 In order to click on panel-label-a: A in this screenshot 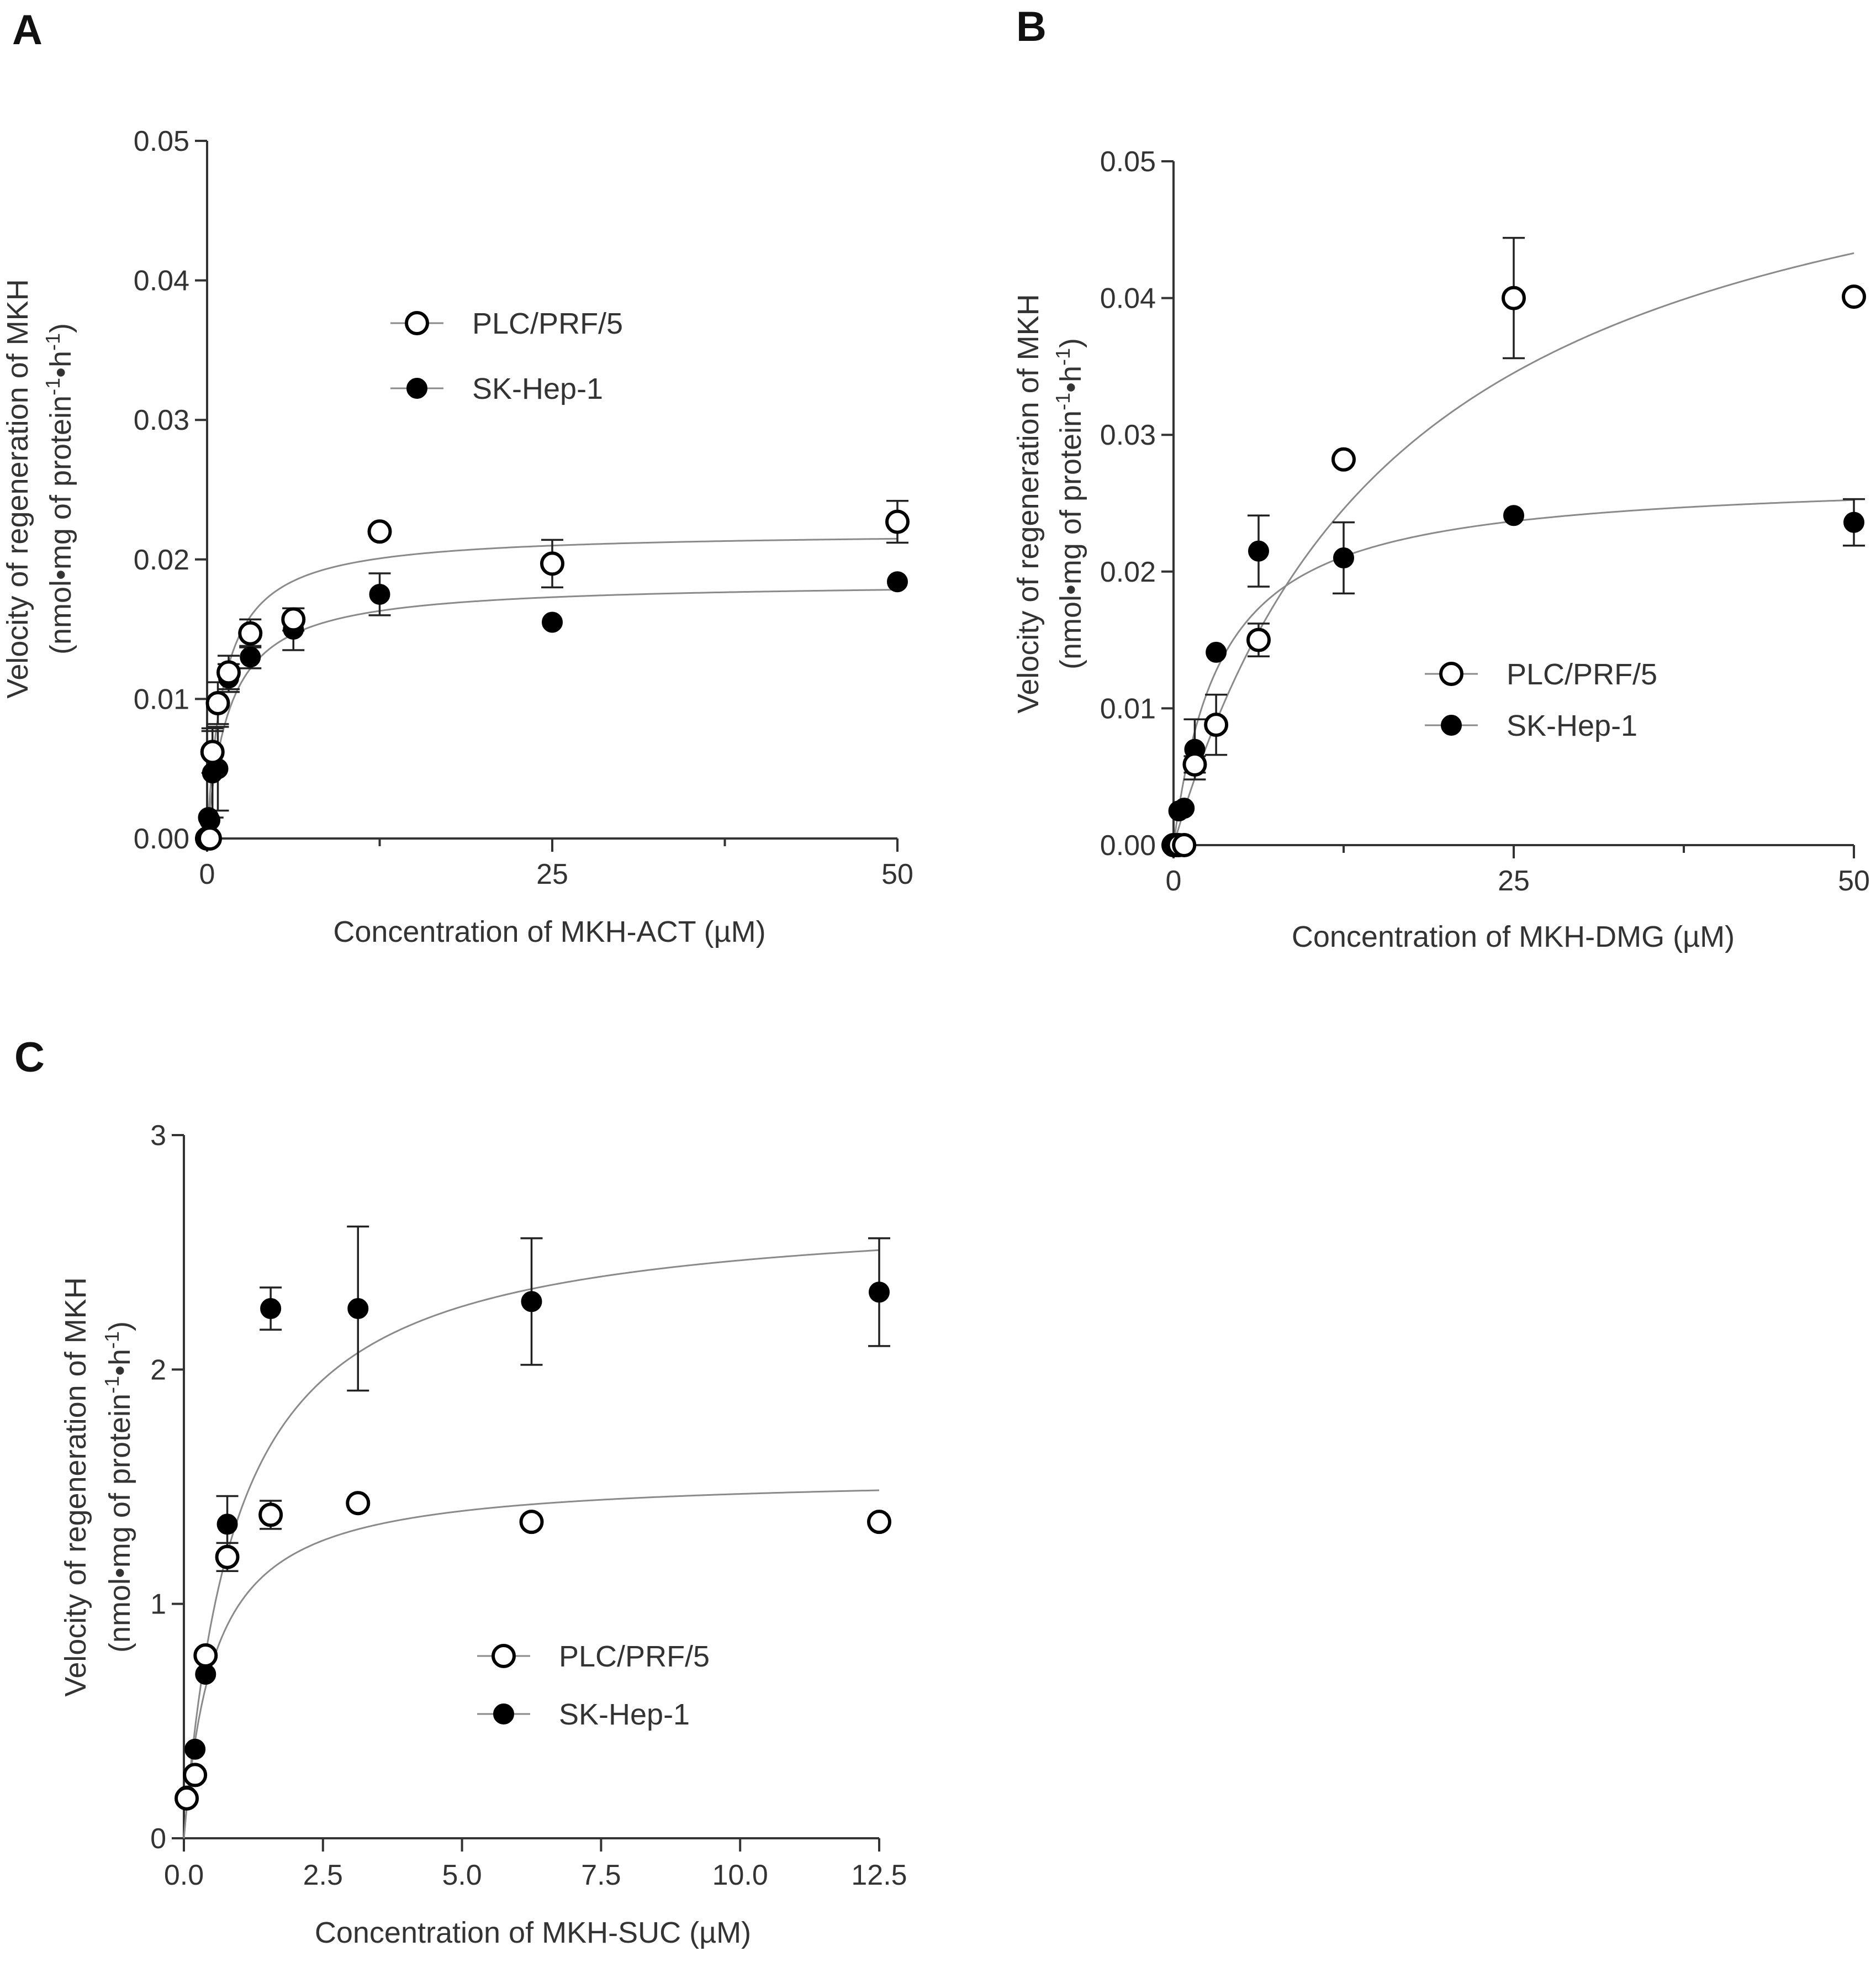, I will do `click(27, 30)`.